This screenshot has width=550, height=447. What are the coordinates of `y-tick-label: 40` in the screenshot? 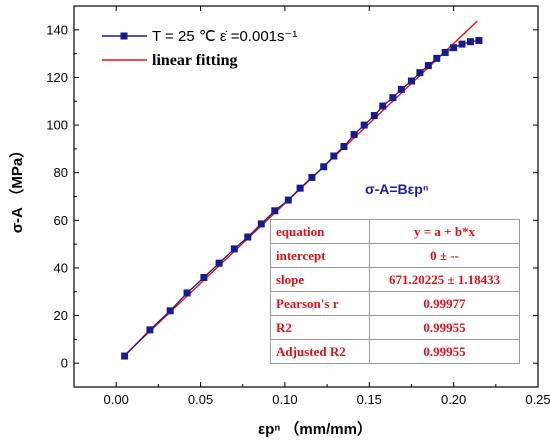 It's located at (61, 267).